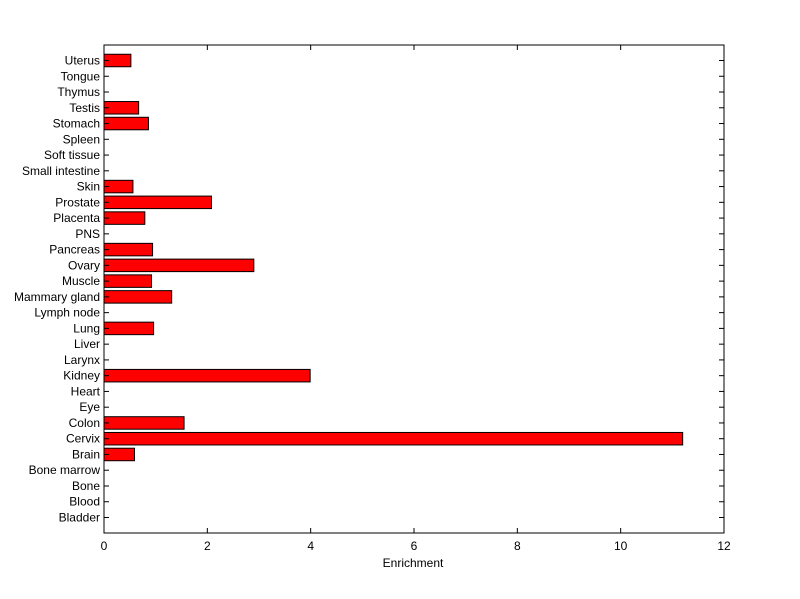  I want to click on y-tick-label: Lung, so click(86, 328).